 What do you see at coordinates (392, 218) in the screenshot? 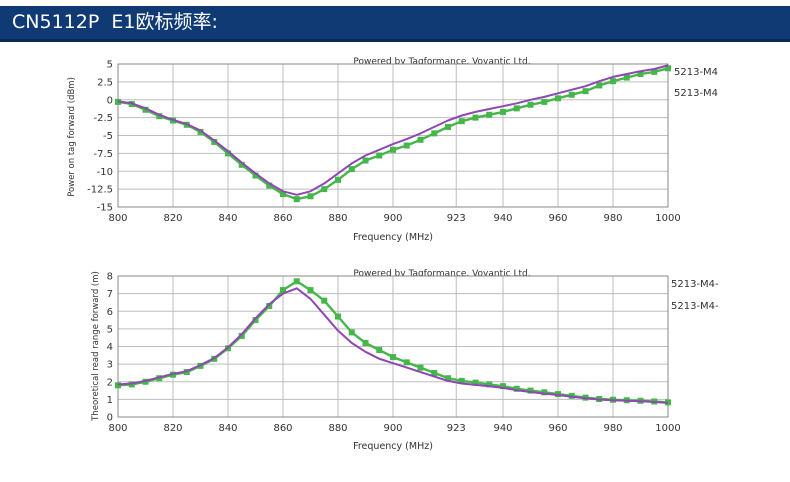
I see `chart-1-x-tick-label: 900` at bounding box center [392, 218].